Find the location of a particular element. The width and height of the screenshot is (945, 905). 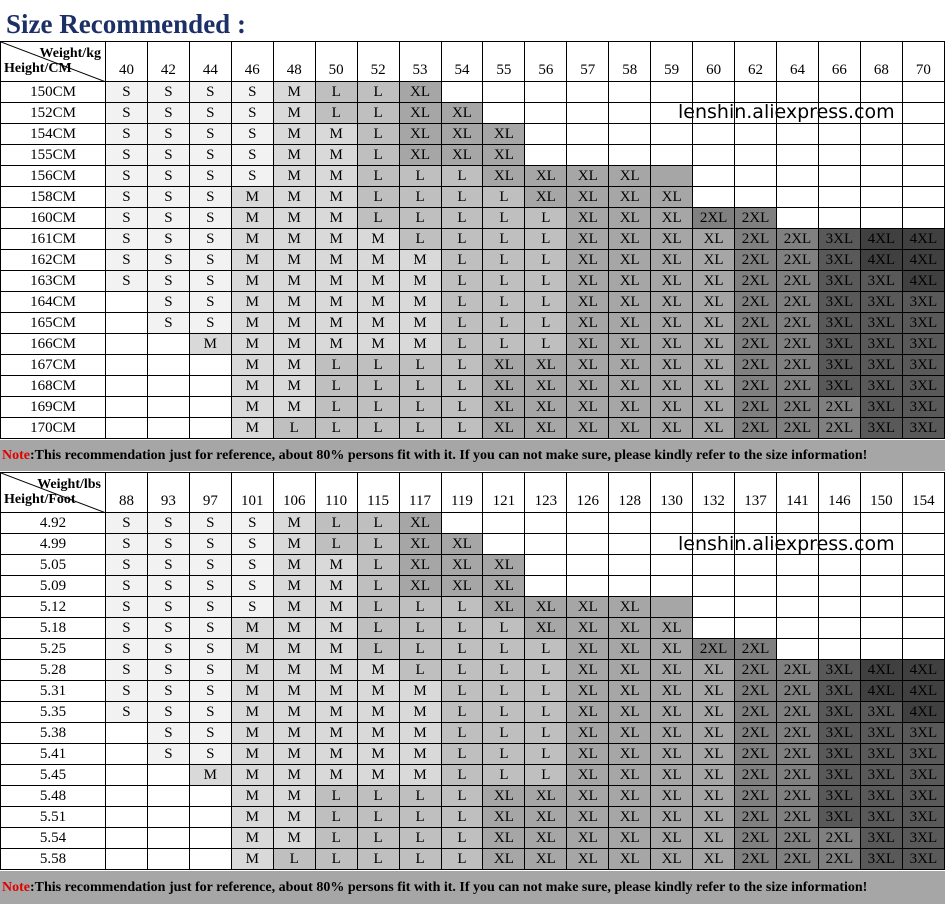

weight-header: 60 is located at coordinates (714, 61).